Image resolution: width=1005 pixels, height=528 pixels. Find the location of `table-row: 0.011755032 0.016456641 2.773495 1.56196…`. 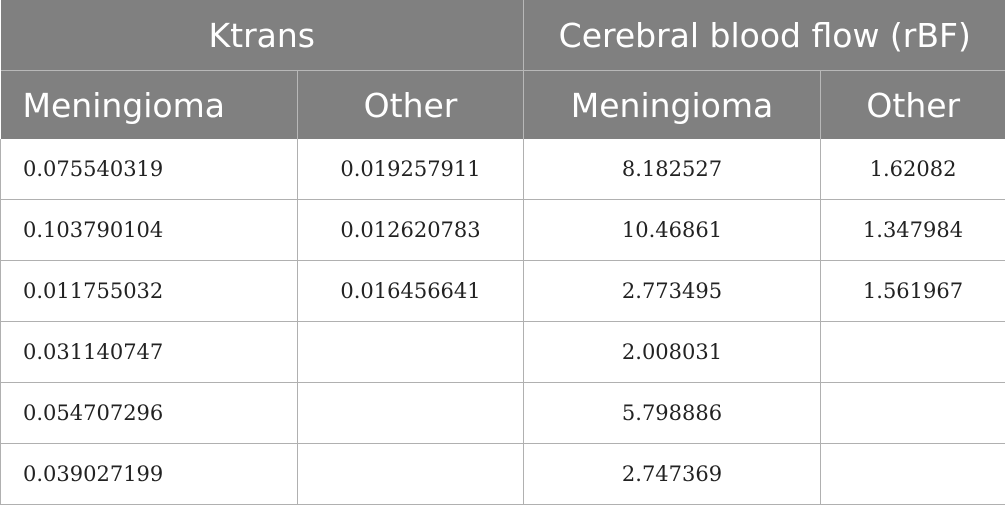

table-row: 0.011755032 0.016456641 2.773495 1.56196… is located at coordinates (502, 291).